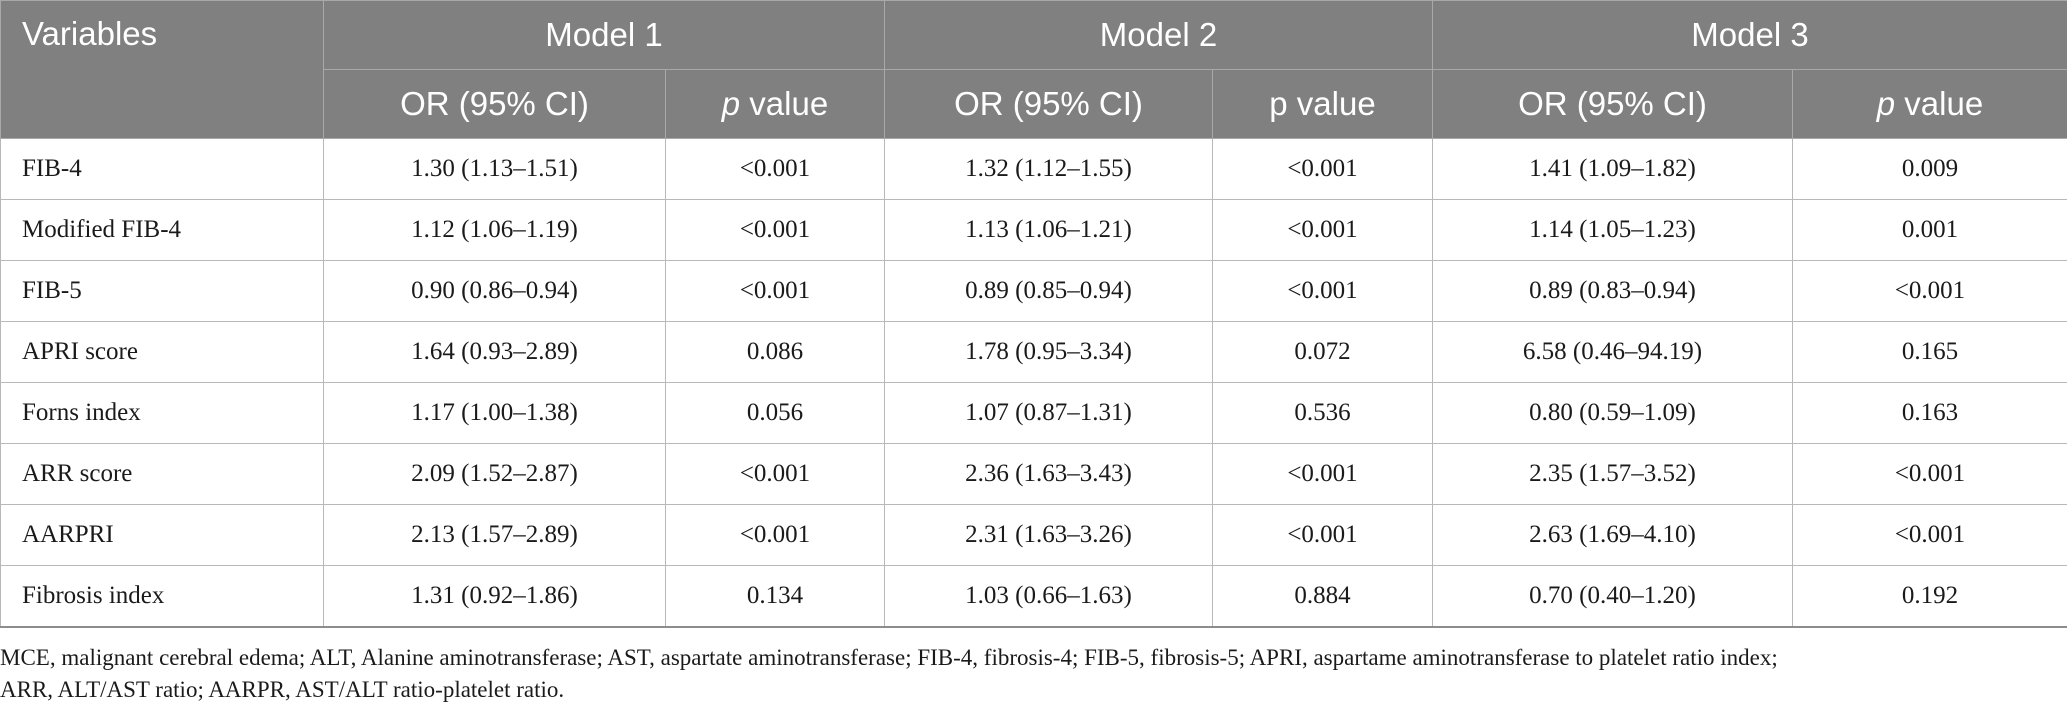 The image size is (2067, 722). Describe the element at coordinates (162, 169) in the screenshot. I see `variable-cell: FIB-4` at that location.